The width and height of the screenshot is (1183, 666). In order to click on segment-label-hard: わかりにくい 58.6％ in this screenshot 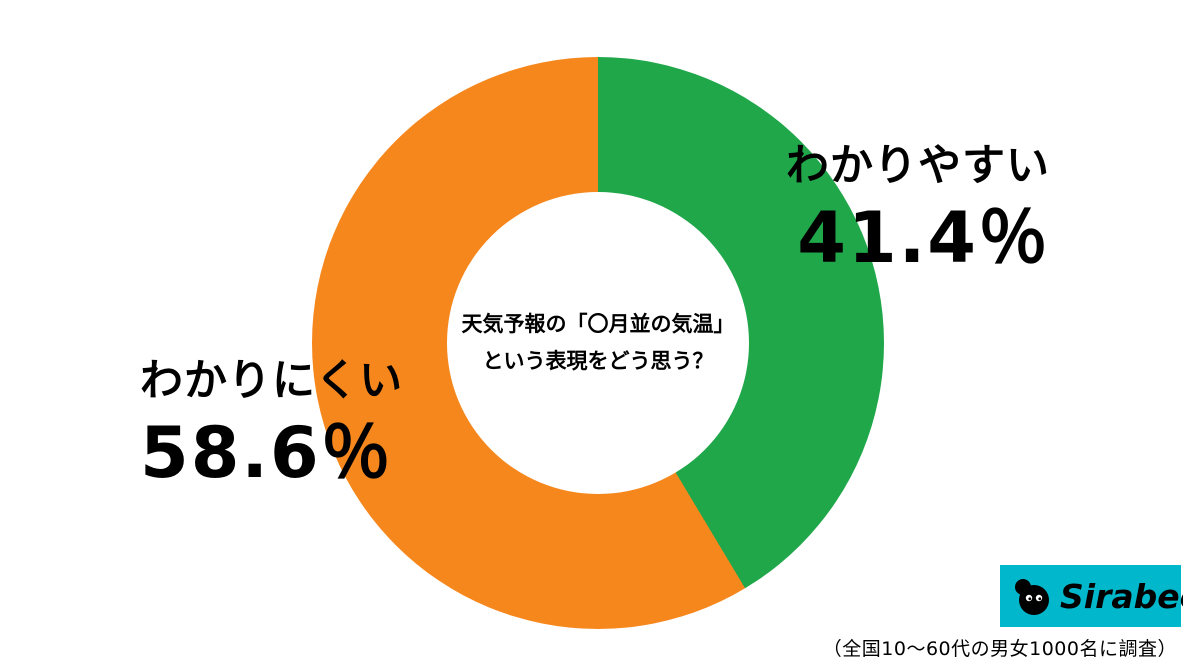, I will do `click(272, 425)`.